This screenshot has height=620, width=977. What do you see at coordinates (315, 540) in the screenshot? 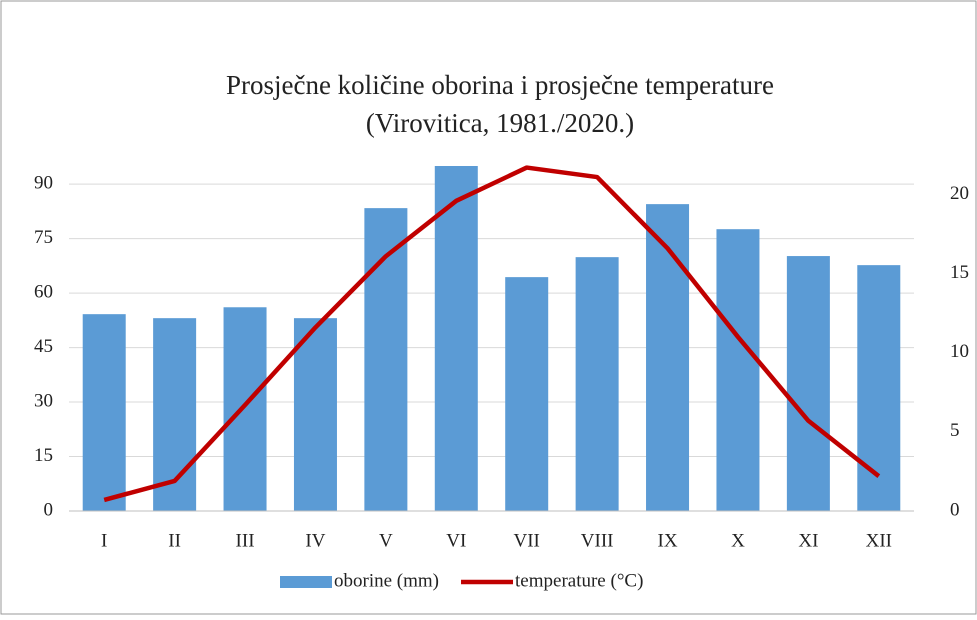
I see `x-tick-label: IV` at bounding box center [315, 540].